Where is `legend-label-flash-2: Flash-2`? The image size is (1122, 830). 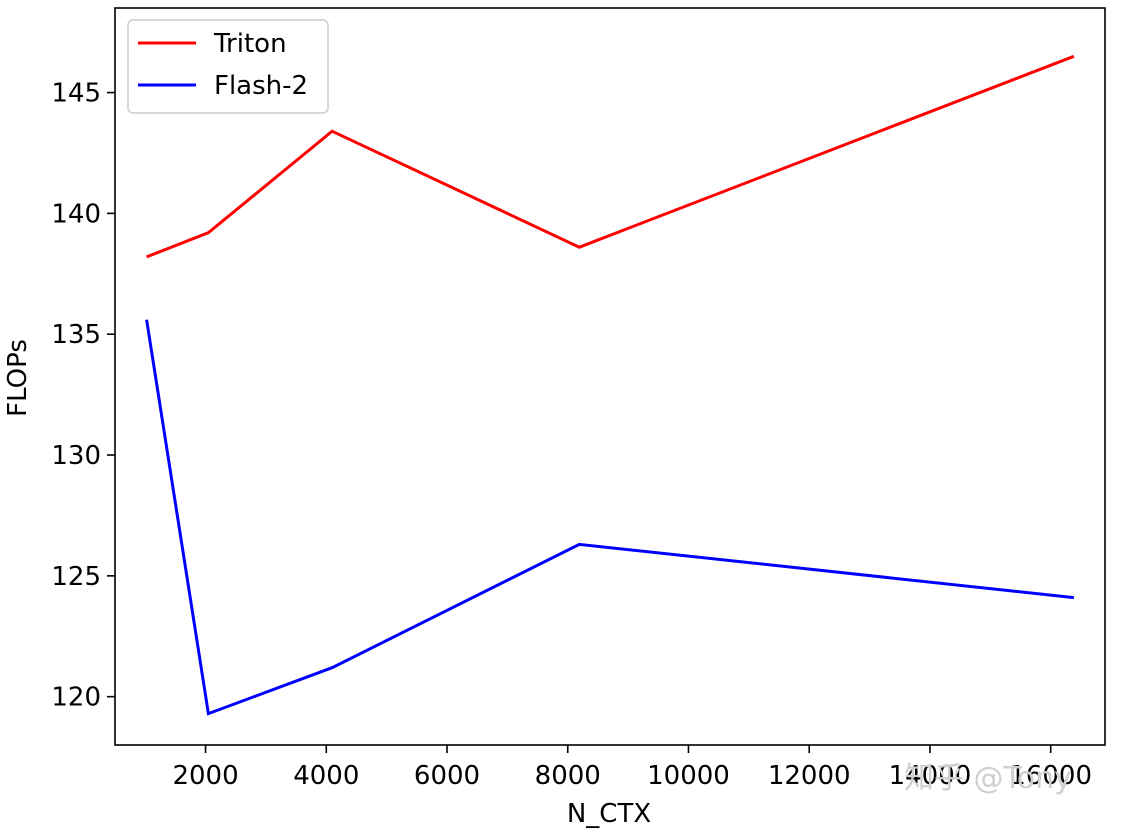
legend-label-flash-2: Flash-2 is located at coordinates (261, 86).